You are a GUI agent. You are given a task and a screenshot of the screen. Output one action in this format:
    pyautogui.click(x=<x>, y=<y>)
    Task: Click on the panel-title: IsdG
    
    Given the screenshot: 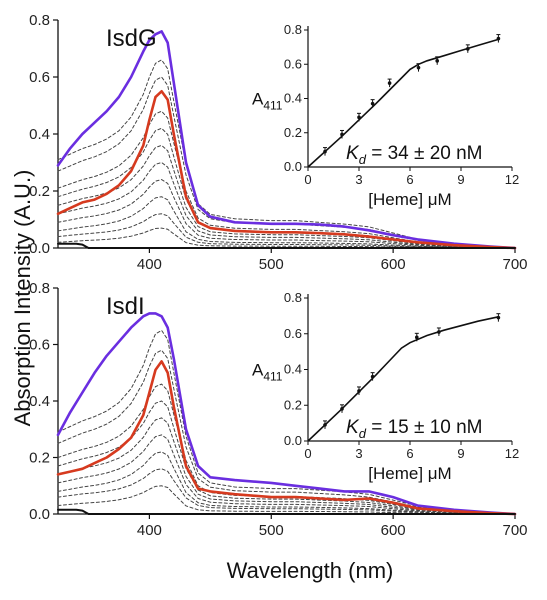 What is the action you would take?
    pyautogui.click(x=131, y=38)
    